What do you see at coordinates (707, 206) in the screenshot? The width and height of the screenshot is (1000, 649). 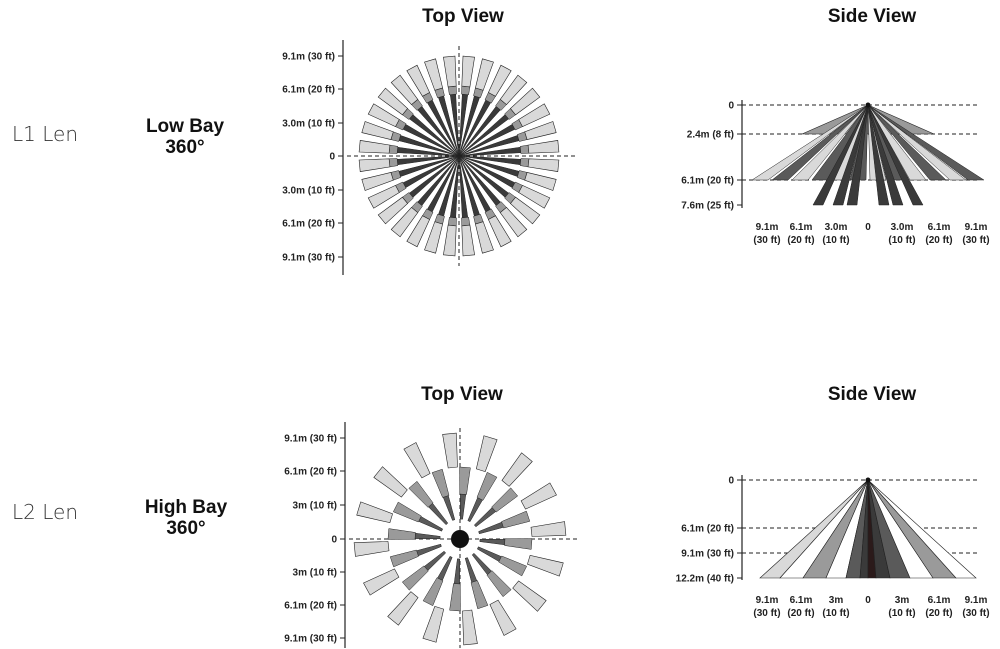 I see `axis-tick-label: 7.6m (25 ft)` at bounding box center [707, 206].